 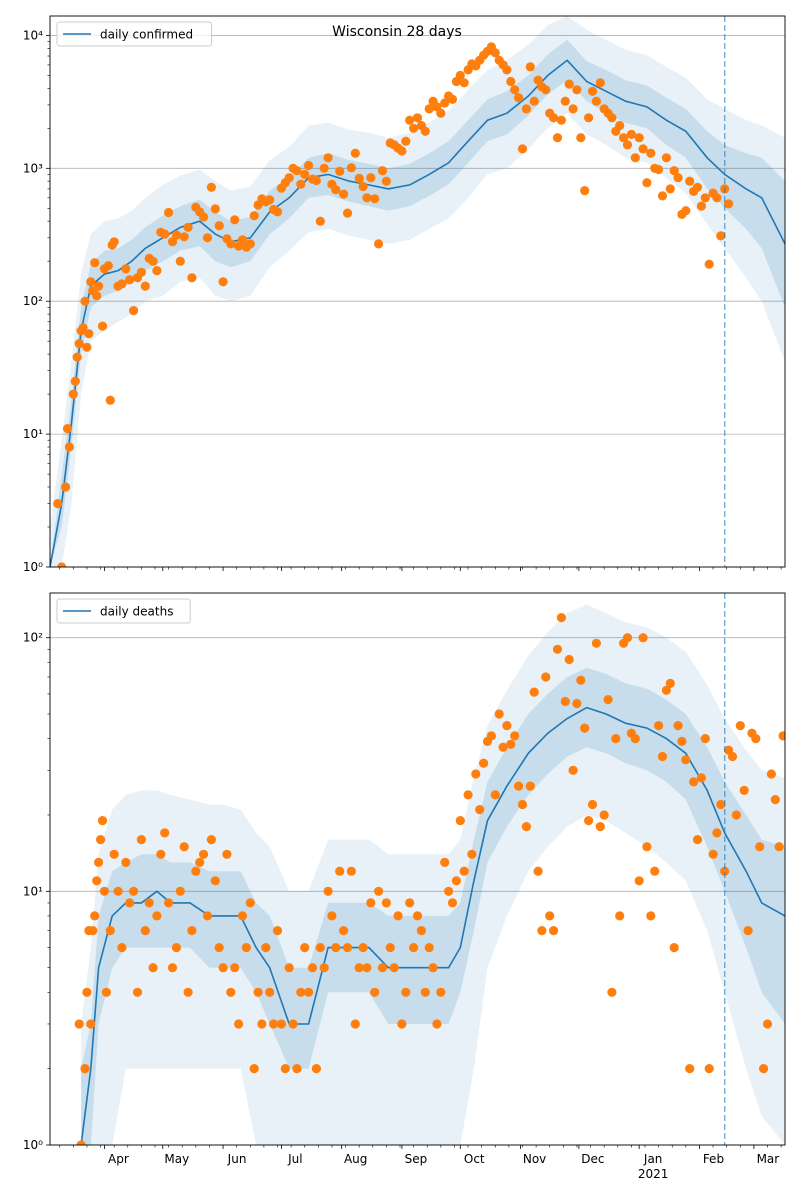 I want to click on deaths-x-year-label: 2021, so click(x=653, y=1174).